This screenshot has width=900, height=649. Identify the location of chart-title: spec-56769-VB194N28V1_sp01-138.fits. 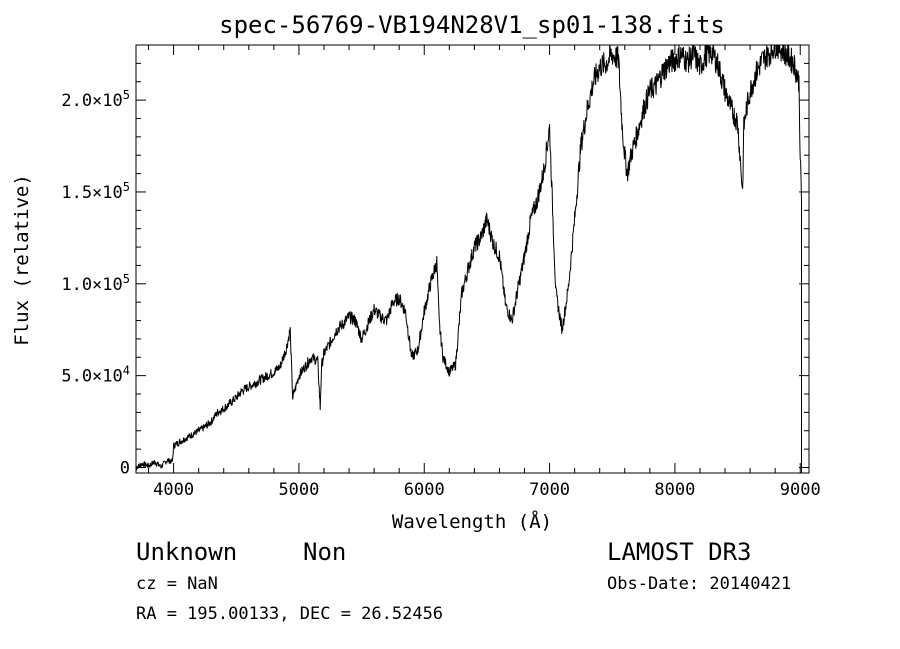
(472, 25).